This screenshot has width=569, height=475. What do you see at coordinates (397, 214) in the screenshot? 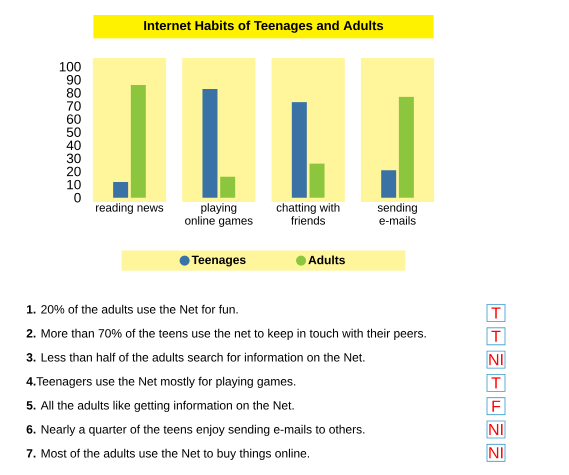
I see `x-tick-label: sending e-mails` at bounding box center [397, 214].